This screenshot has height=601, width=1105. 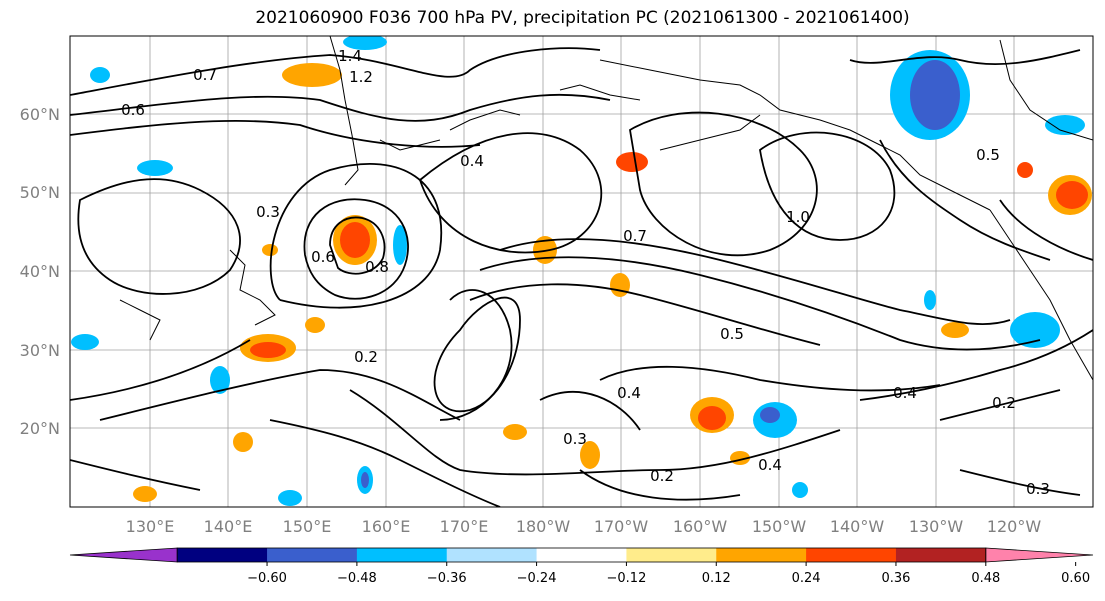 What do you see at coordinates (537, 578) in the screenshot?
I see `colorbar-tick-label: −0.24` at bounding box center [537, 578].